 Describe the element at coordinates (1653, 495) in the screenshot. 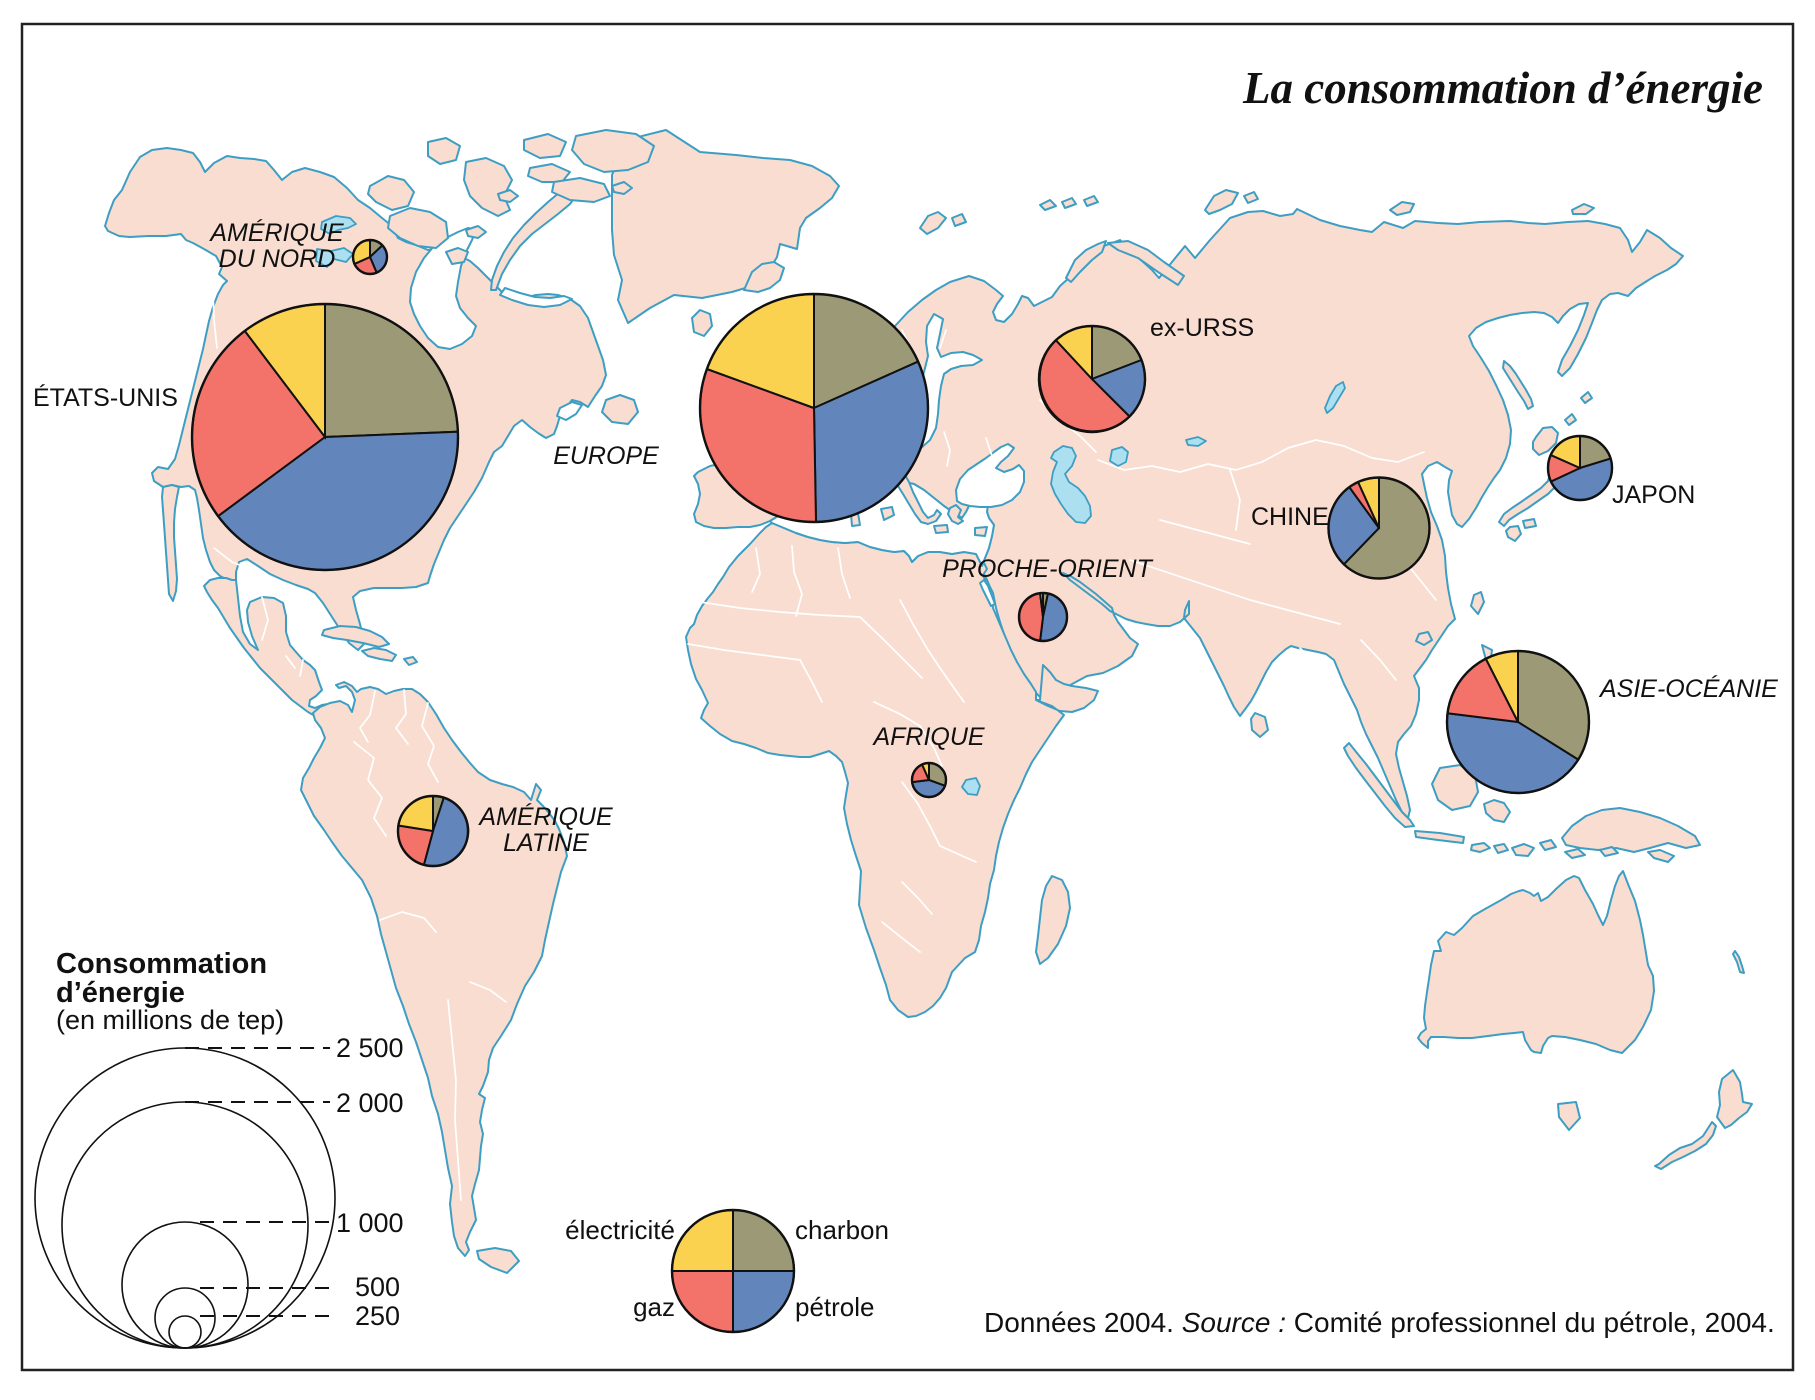

I see `svg-text: JAPON` at that location.